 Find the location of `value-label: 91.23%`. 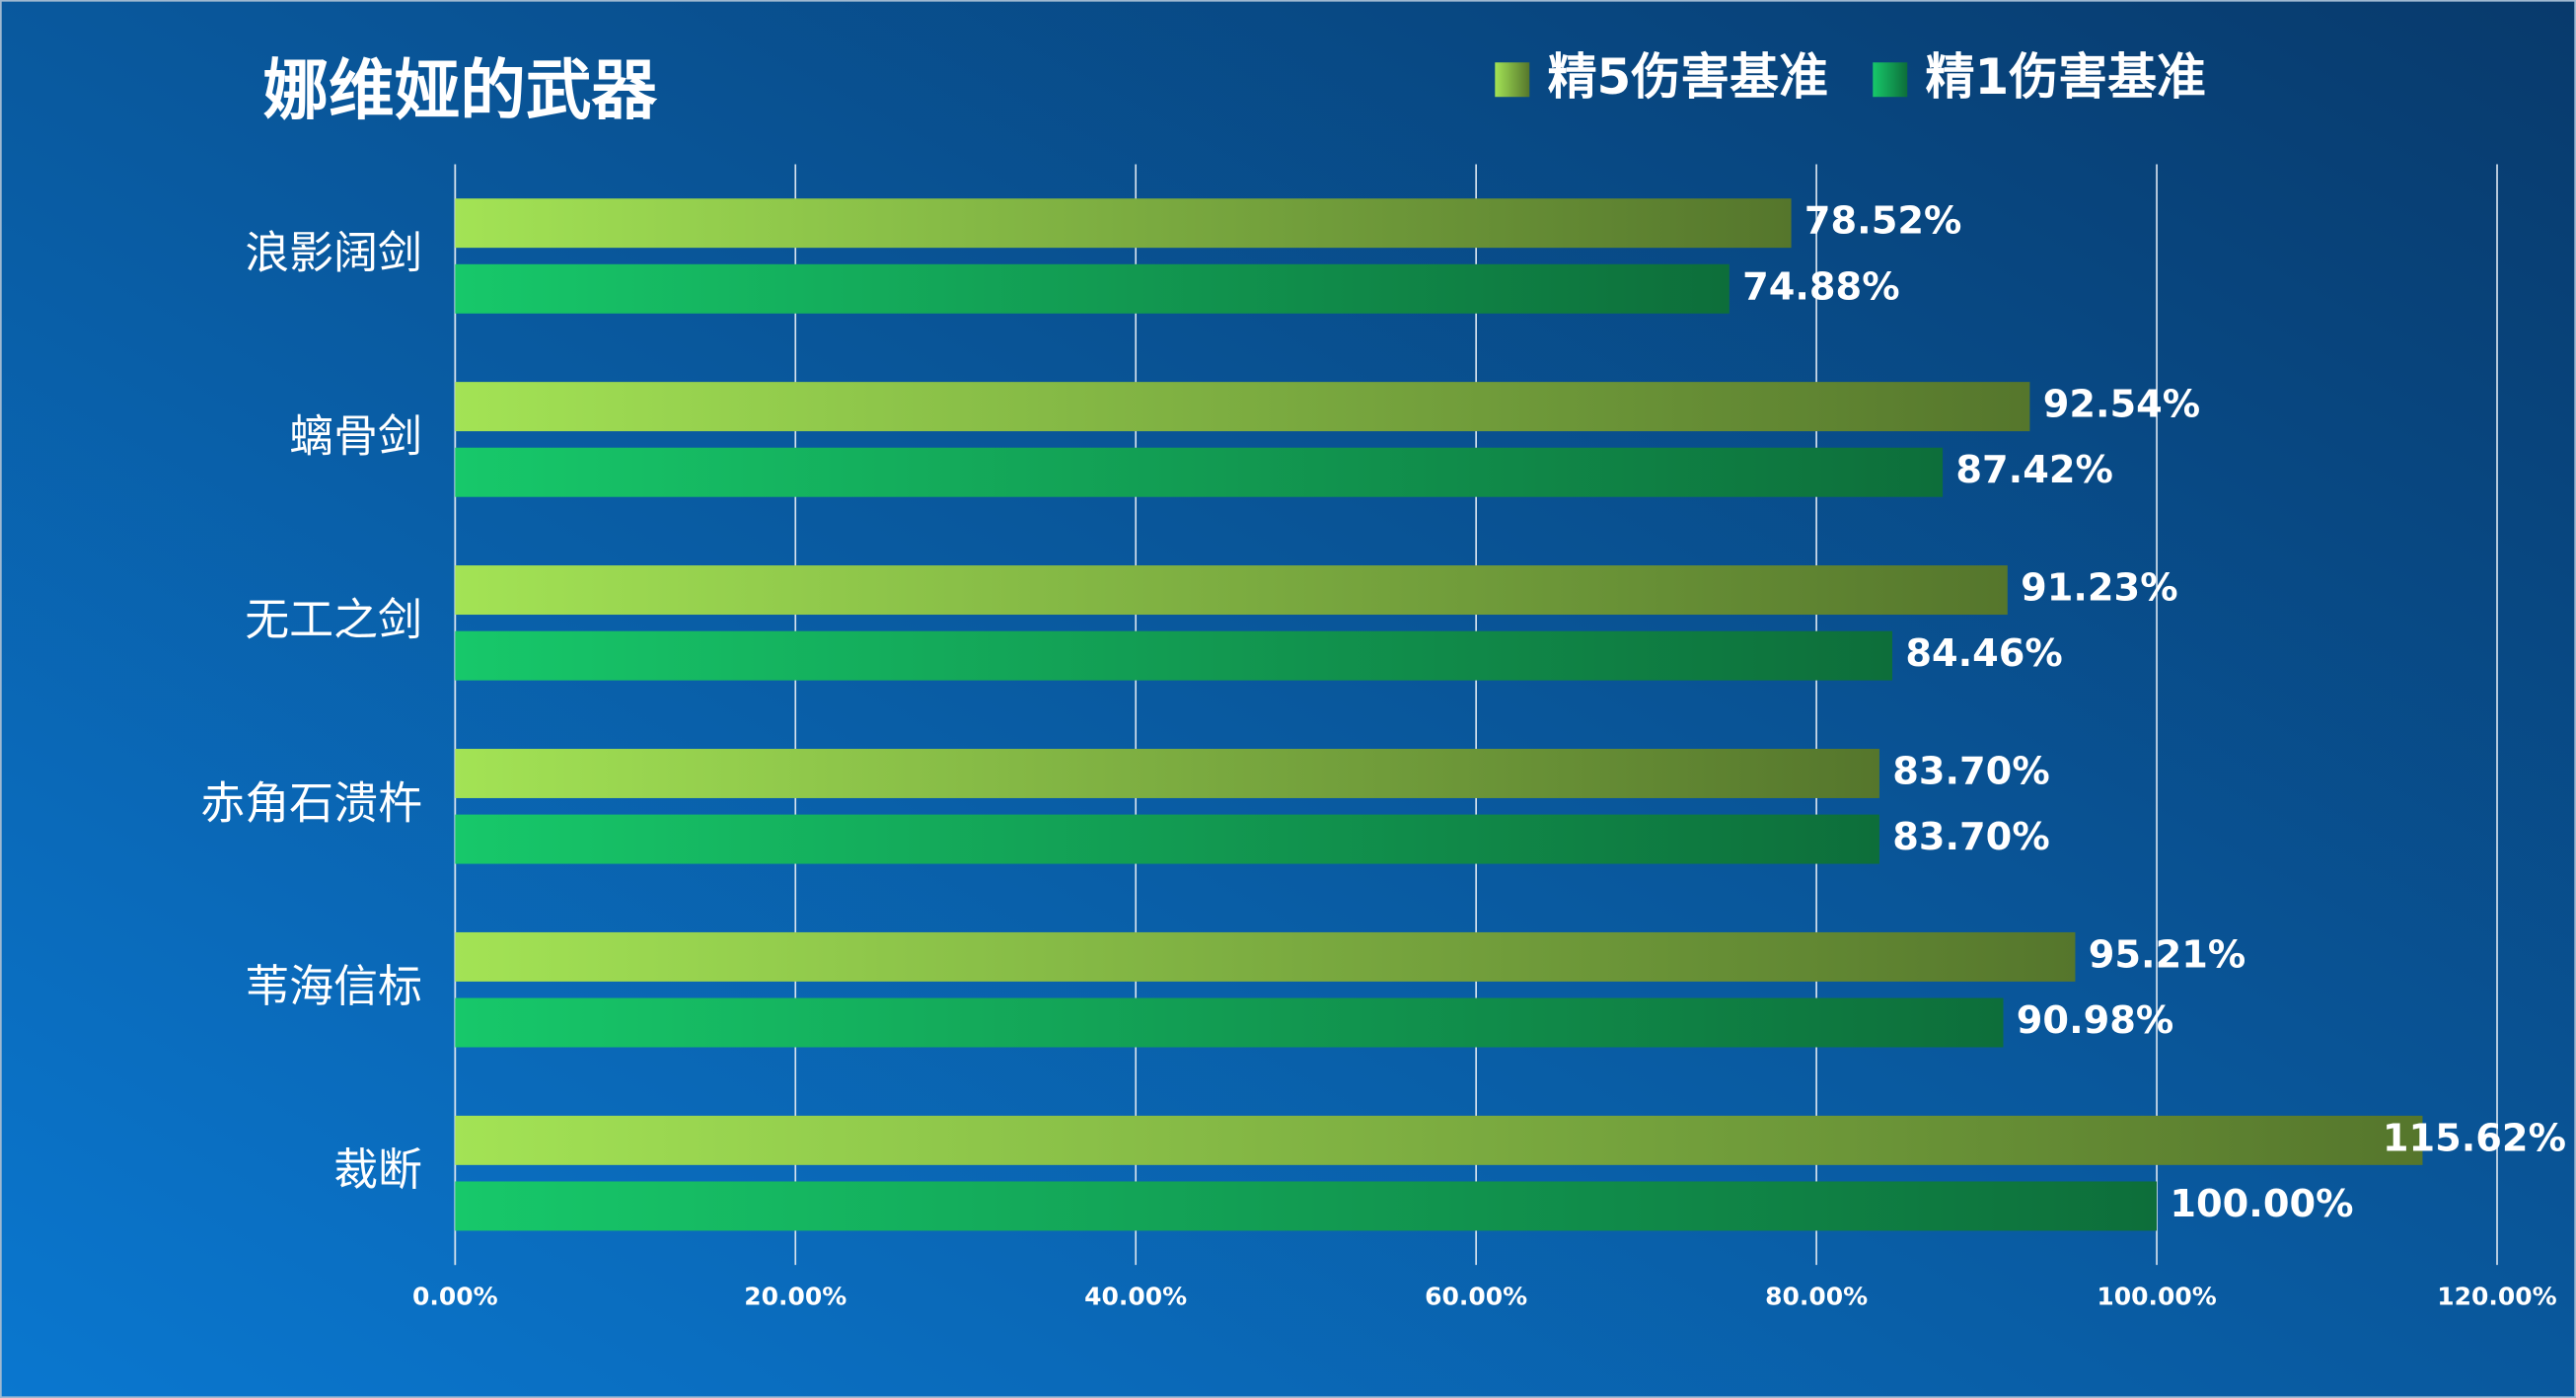

value-label: 91.23% is located at coordinates (2099, 588).